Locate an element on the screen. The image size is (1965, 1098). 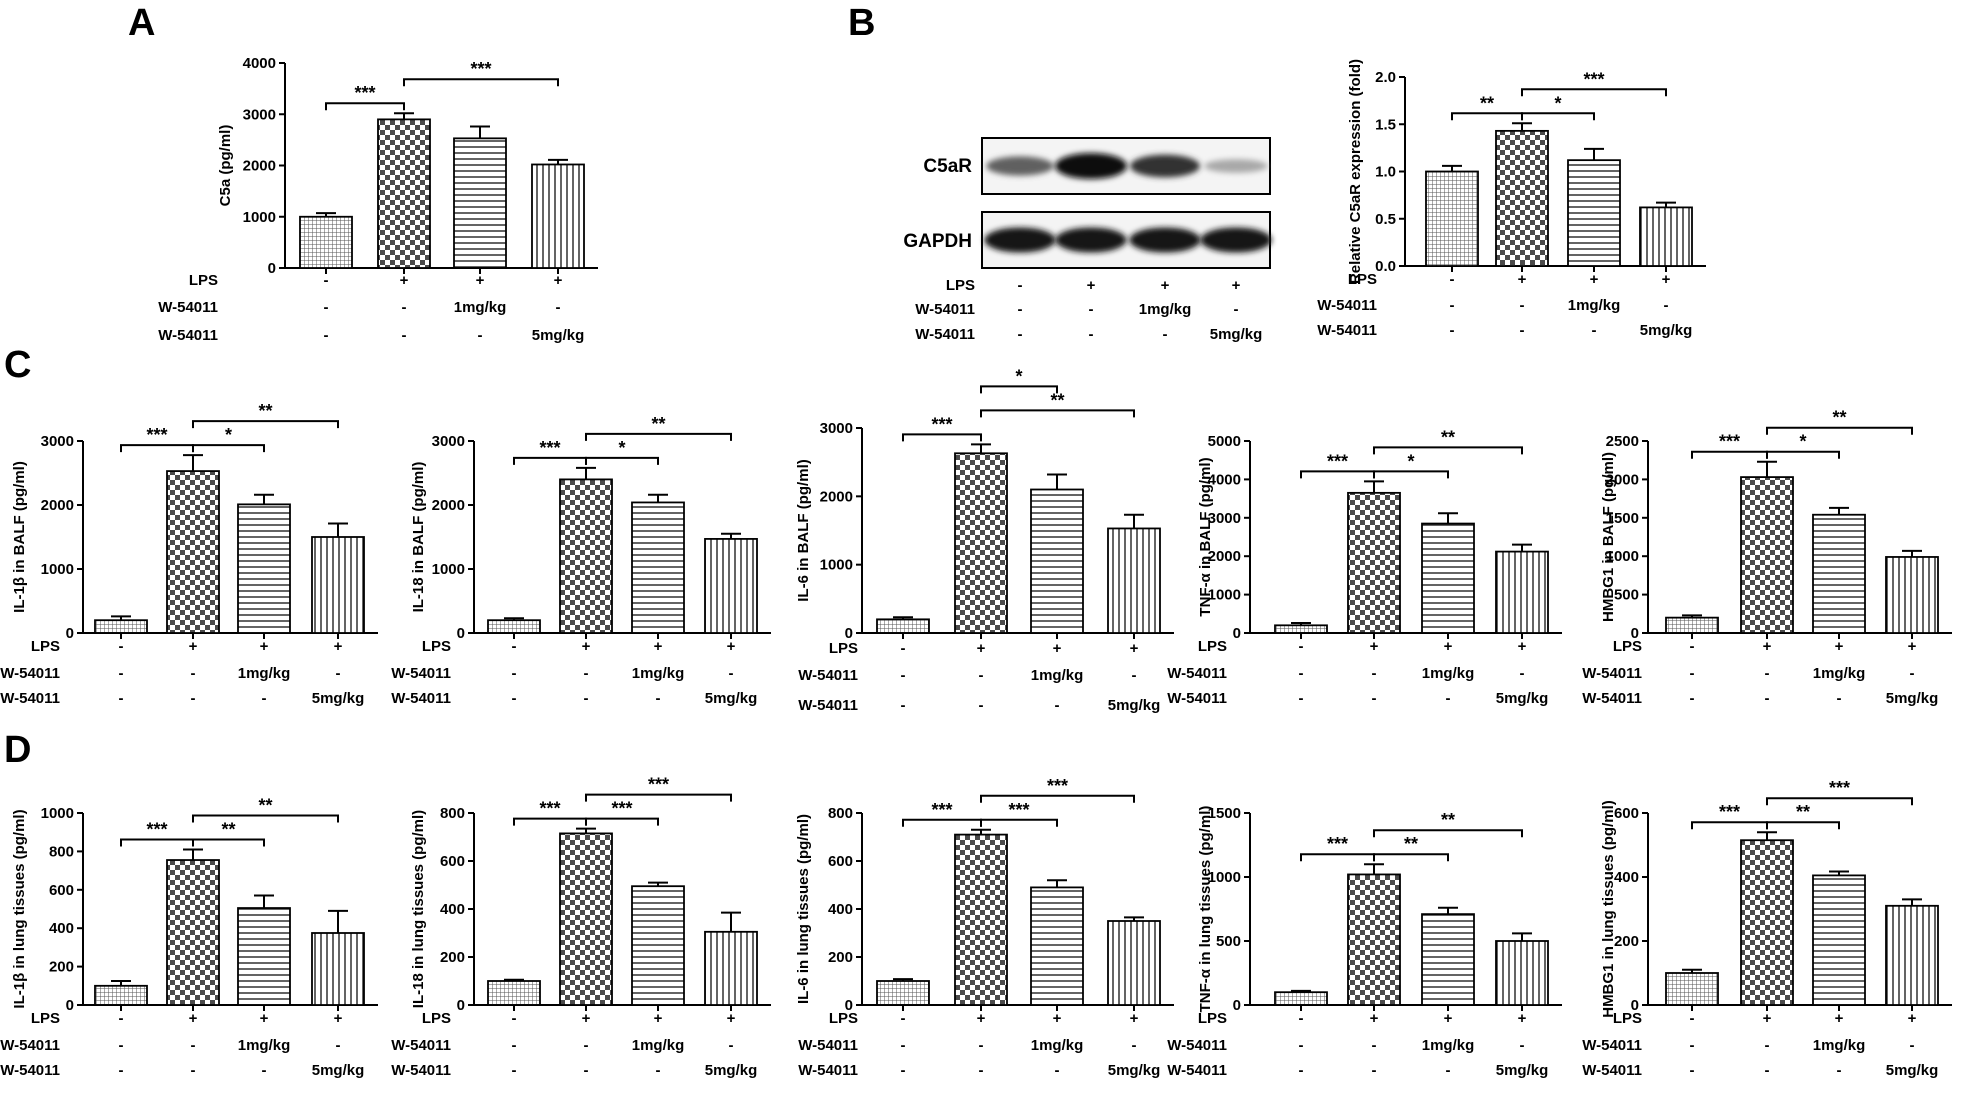
y-tick-label: 200 is located at coordinates (61, 967).